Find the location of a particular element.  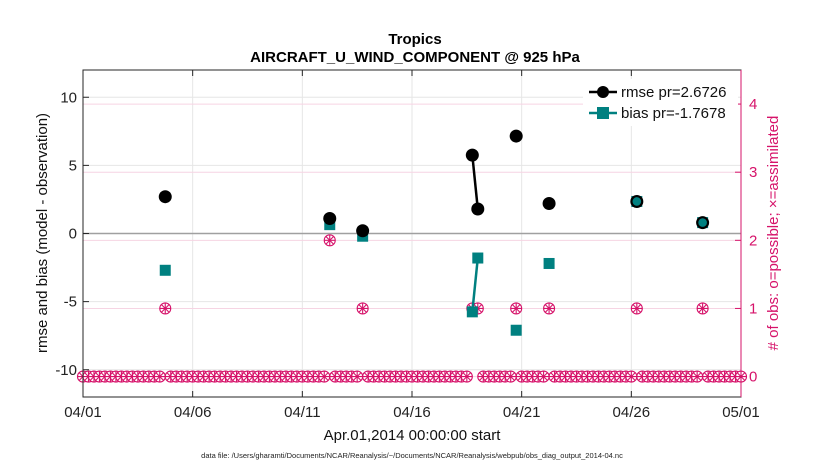

x-tick-label: 04/21 is located at coordinates (522, 412).